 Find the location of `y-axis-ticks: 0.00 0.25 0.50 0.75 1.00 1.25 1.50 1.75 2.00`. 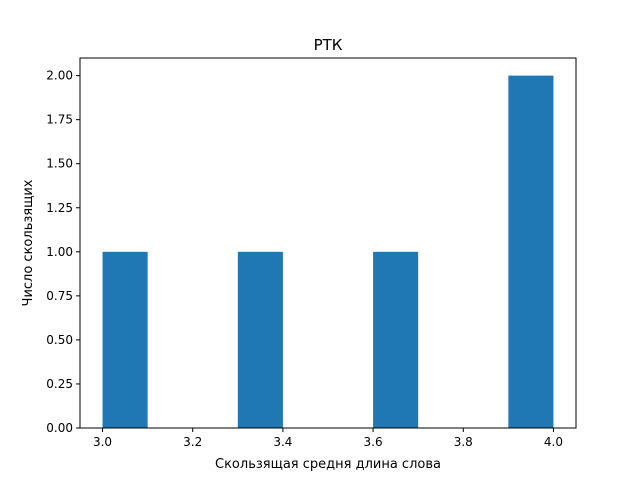

y-axis-ticks: 0.00 0.25 0.50 0.75 1.00 1.25 1.50 1.75 2.00 is located at coordinates (63, 252).